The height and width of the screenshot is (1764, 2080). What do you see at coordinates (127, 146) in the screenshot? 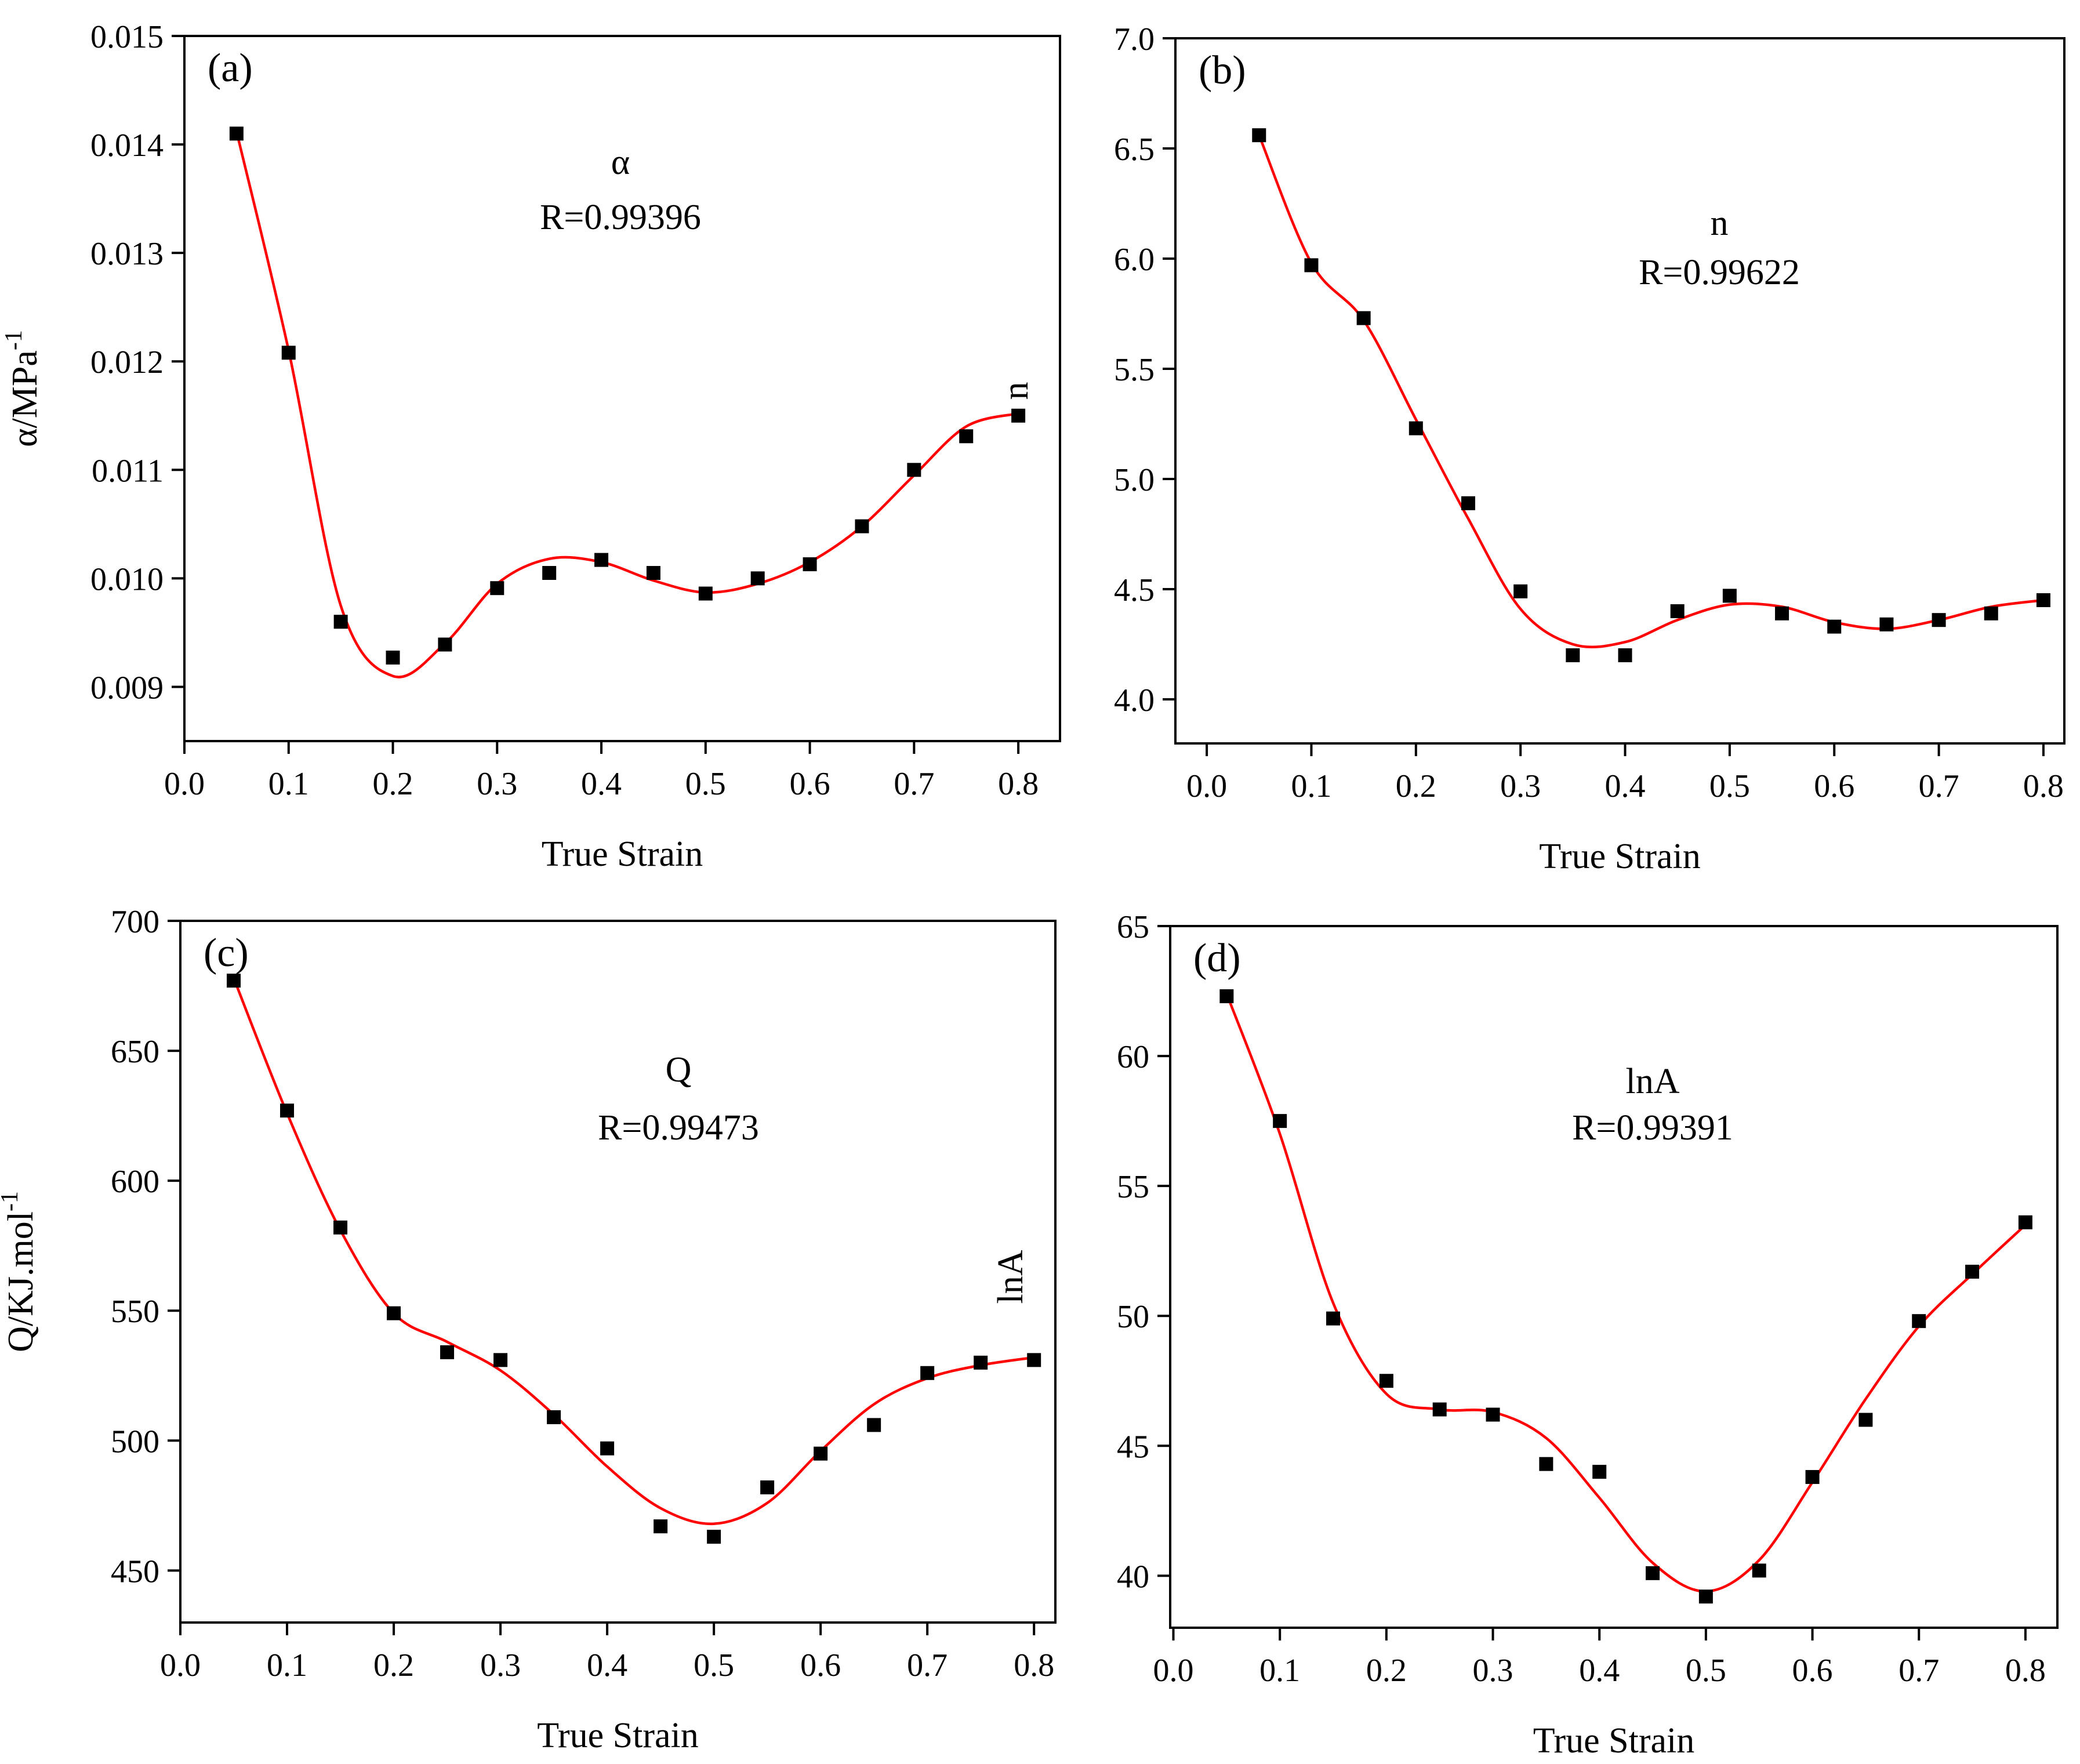
I see `y-tick-label: 0.014` at bounding box center [127, 146].